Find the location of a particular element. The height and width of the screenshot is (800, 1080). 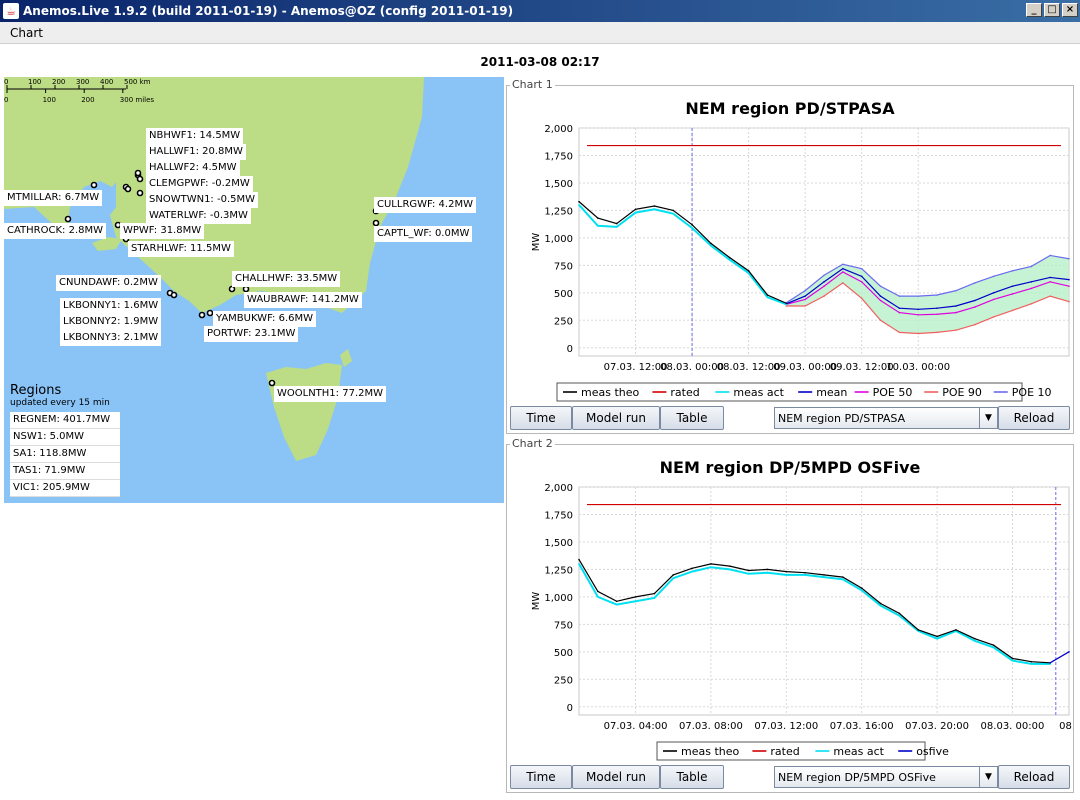

station-label: MTMILLAR: 6.7MW is located at coordinates (53, 198).